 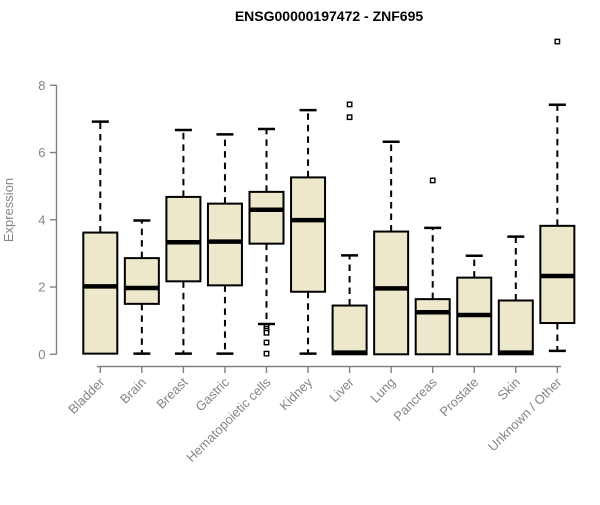 I want to click on x-tick-label-prostate: Prostate, so click(x=459, y=397).